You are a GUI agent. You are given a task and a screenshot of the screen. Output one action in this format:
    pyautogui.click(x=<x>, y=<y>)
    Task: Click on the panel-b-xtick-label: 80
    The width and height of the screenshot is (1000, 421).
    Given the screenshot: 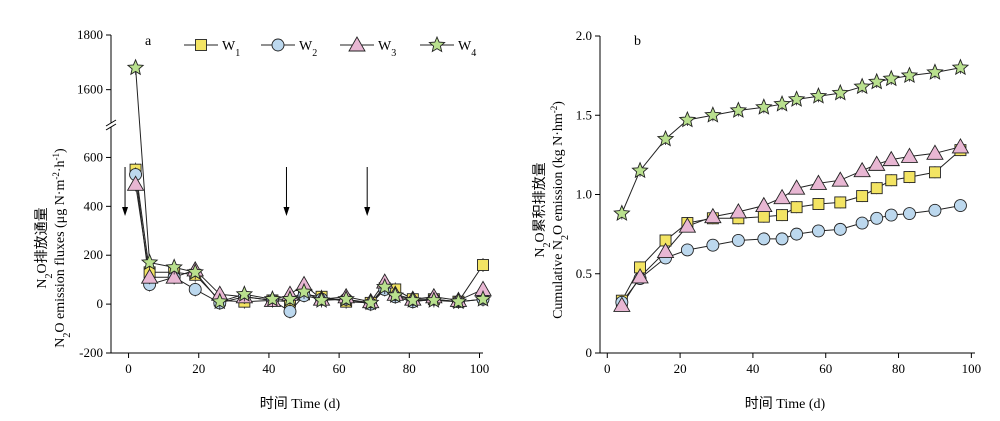 What is the action you would take?
    pyautogui.click(x=898, y=368)
    